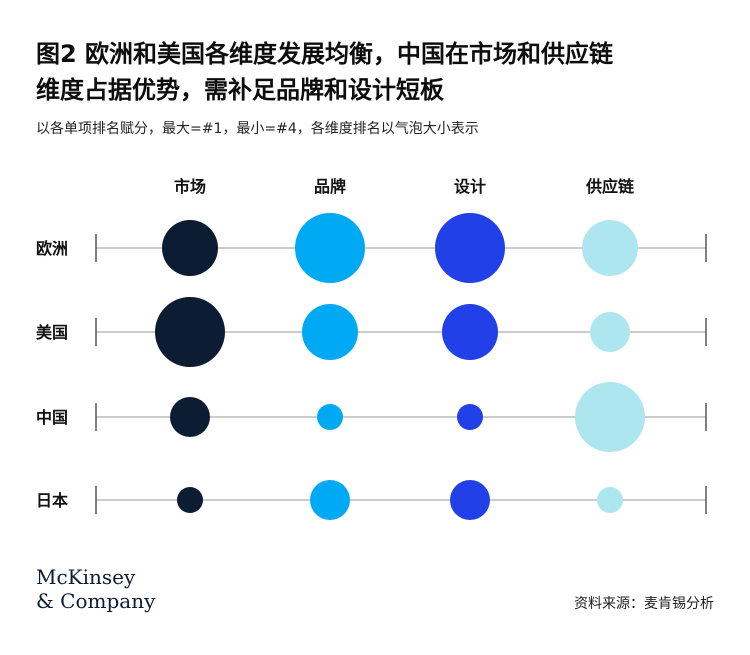 The height and width of the screenshot is (655, 750). Describe the element at coordinates (470, 500) in the screenshot. I see `bubble-row4-col3` at that location.